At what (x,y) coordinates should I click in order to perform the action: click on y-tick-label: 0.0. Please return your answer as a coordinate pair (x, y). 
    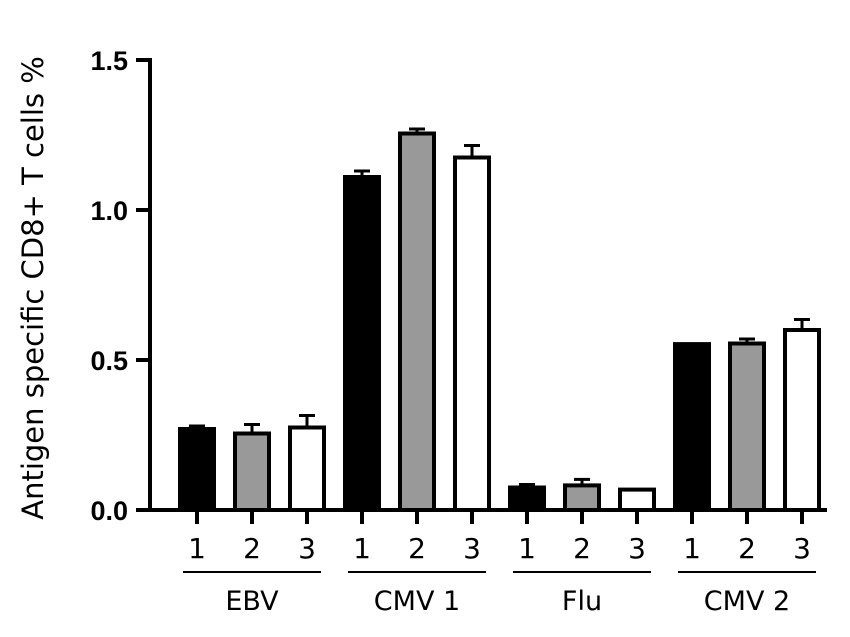
    Looking at the image, I should click on (109, 511).